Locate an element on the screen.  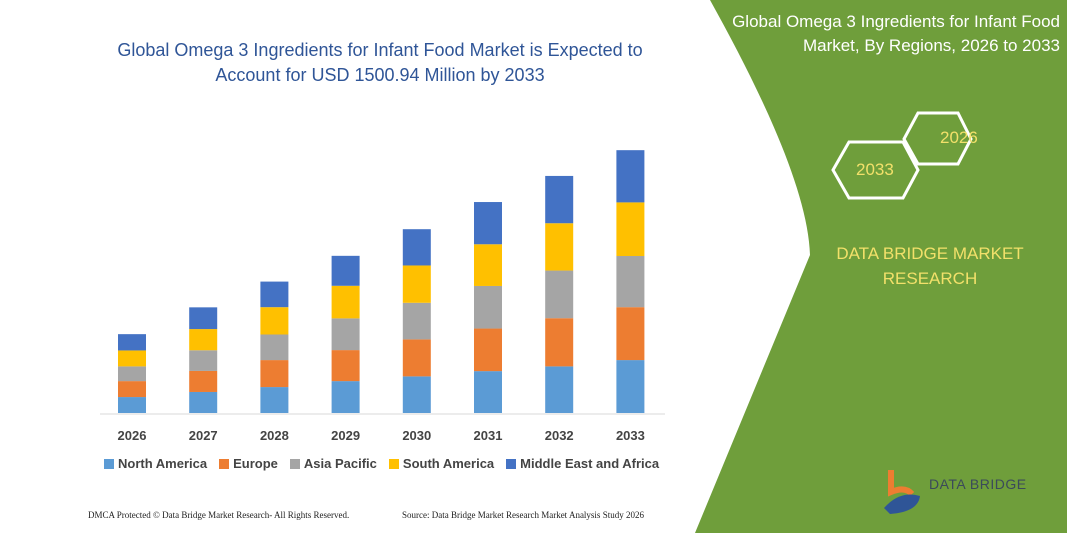
bar-segment-asia-pacific-2032 is located at coordinates (559, 294).